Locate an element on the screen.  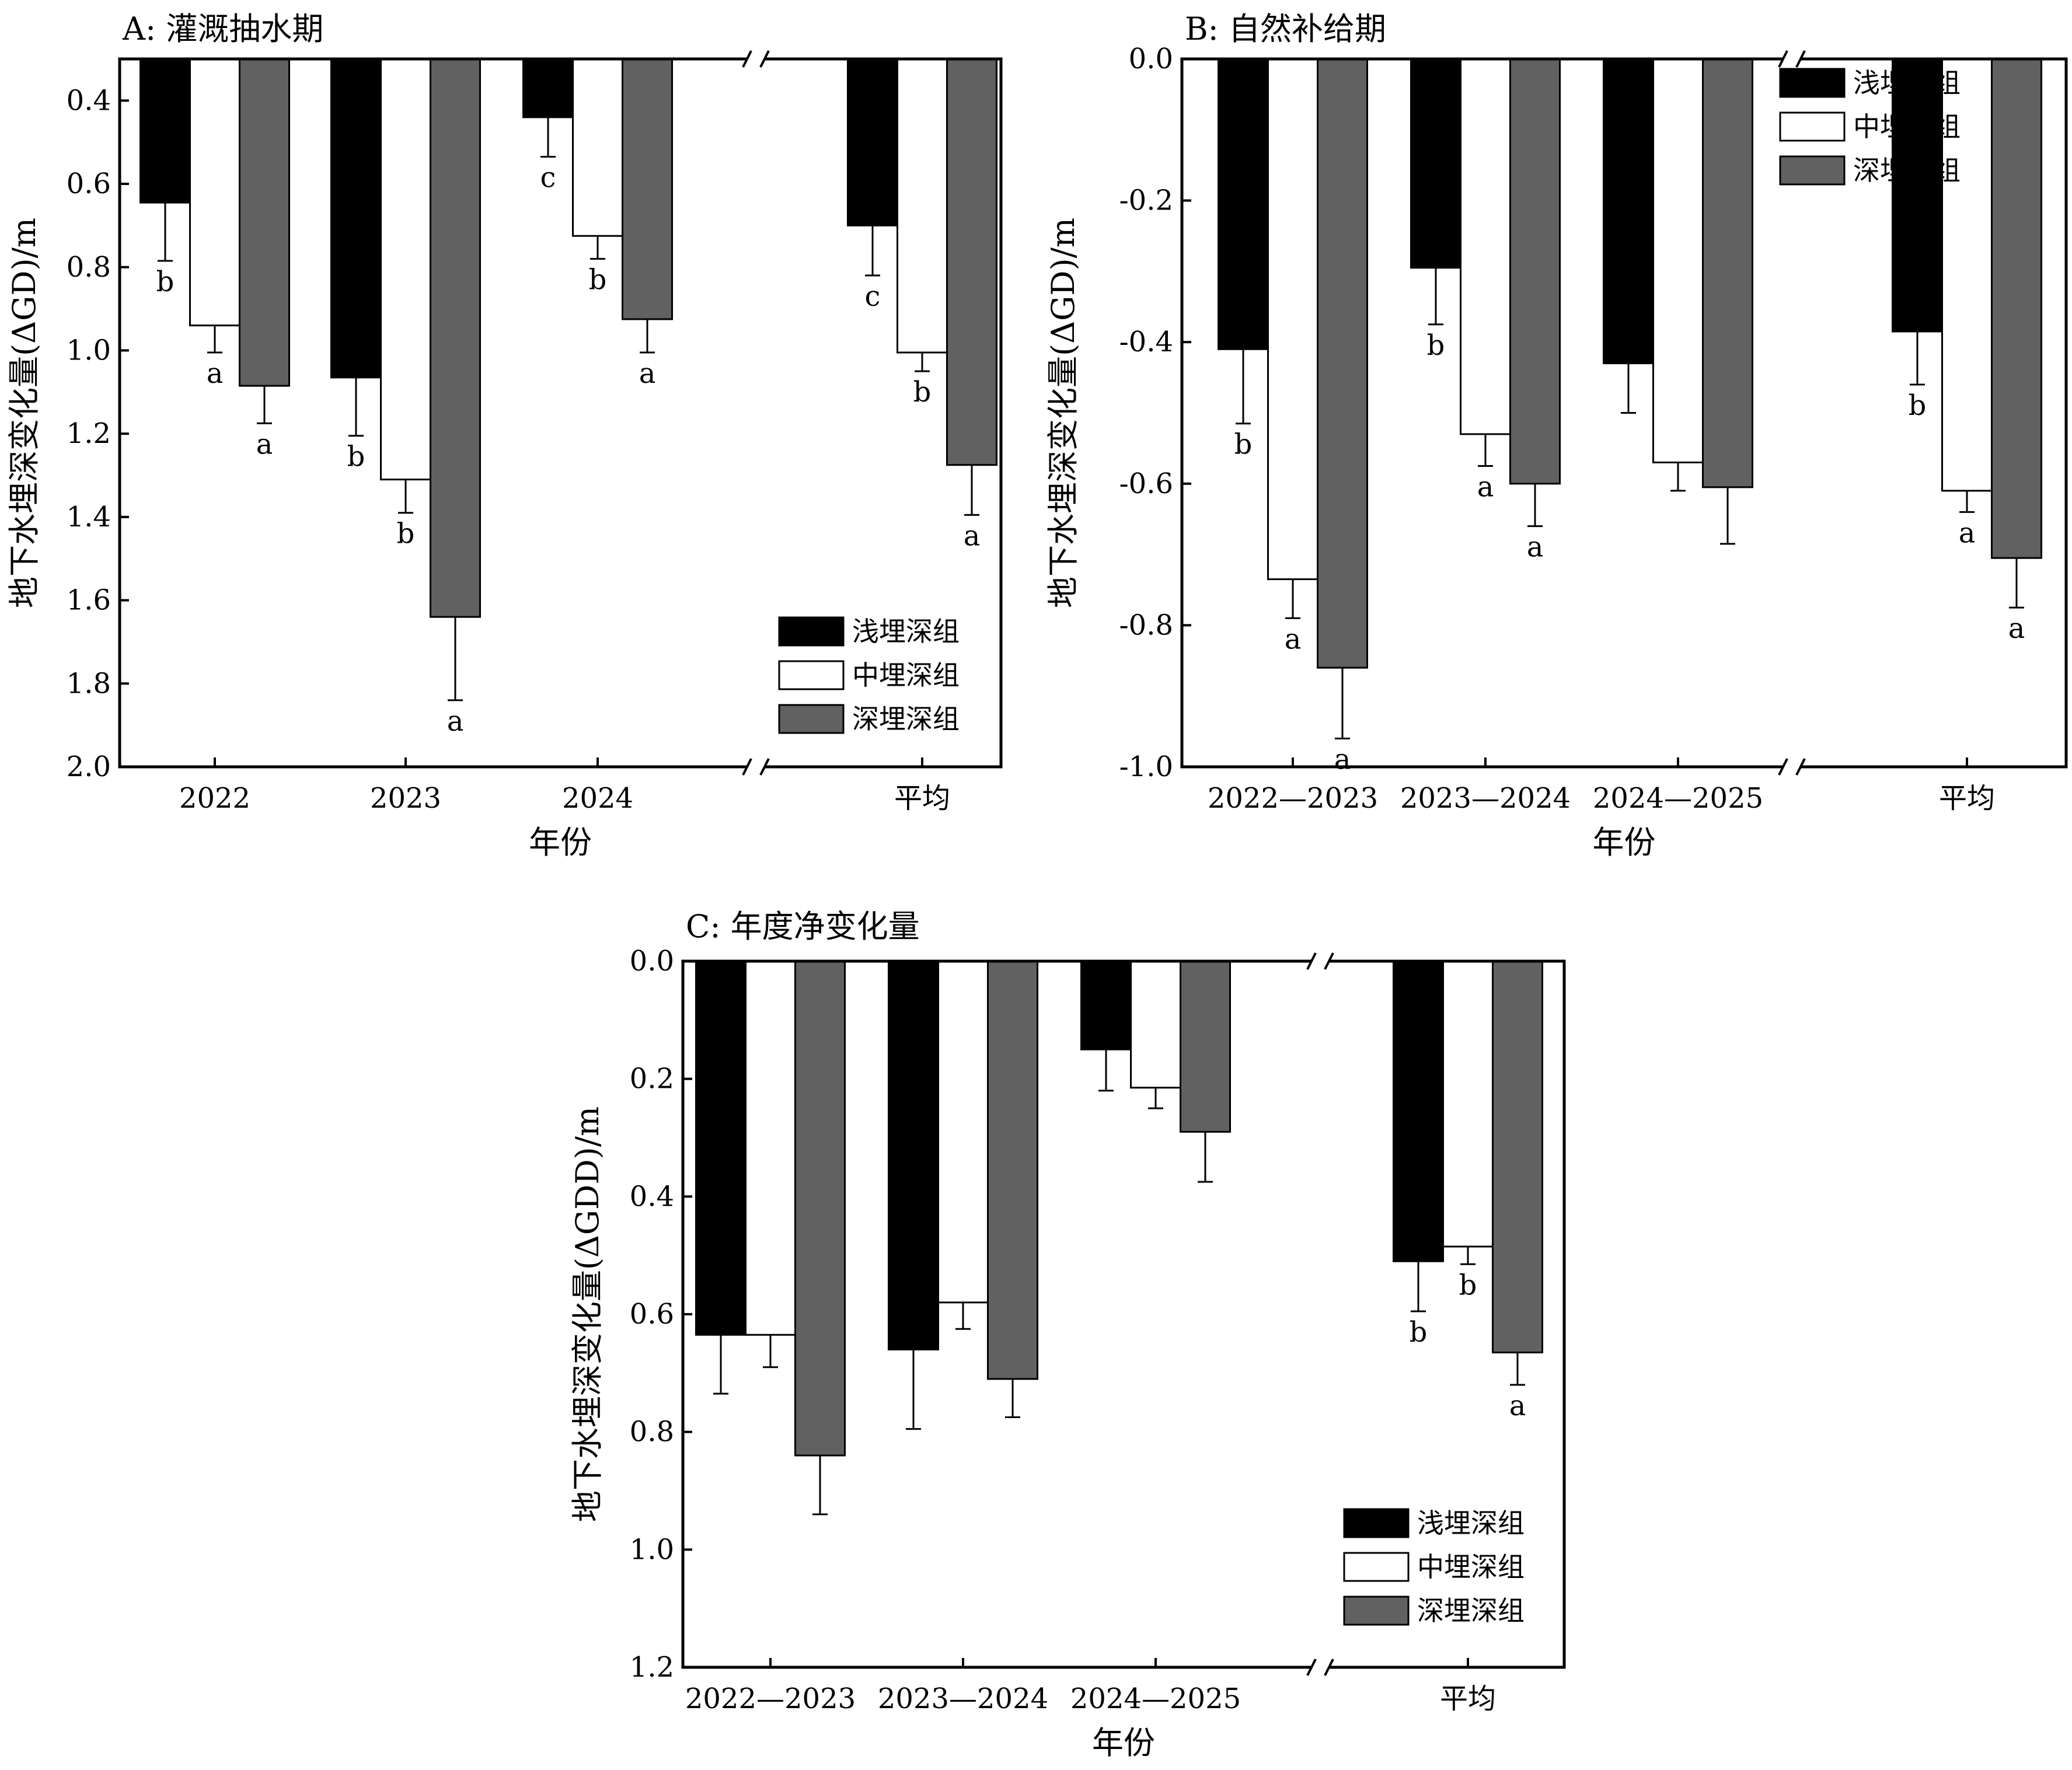
y-tick-label: 0.6 is located at coordinates (89, 183).